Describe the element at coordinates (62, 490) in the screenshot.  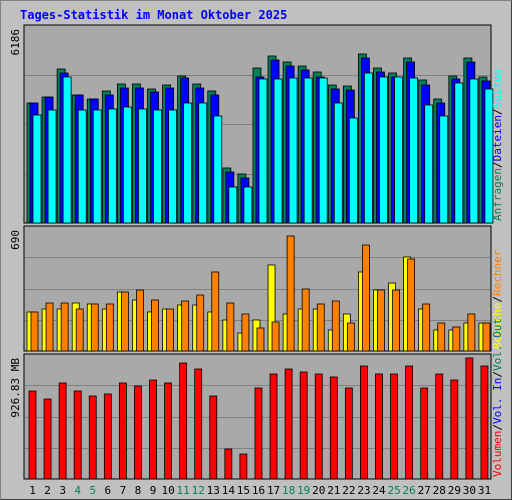
I see `x-tick-label-day-3: 3` at that location.